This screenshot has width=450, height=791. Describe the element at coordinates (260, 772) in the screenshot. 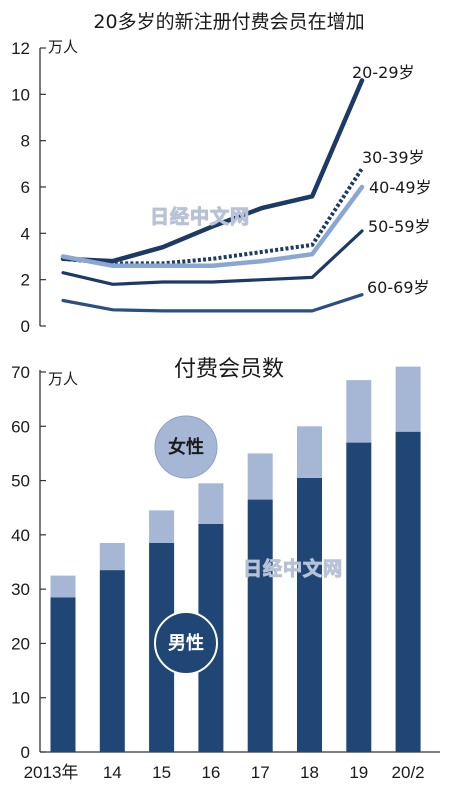

I see `bar-category-label: 17` at that location.